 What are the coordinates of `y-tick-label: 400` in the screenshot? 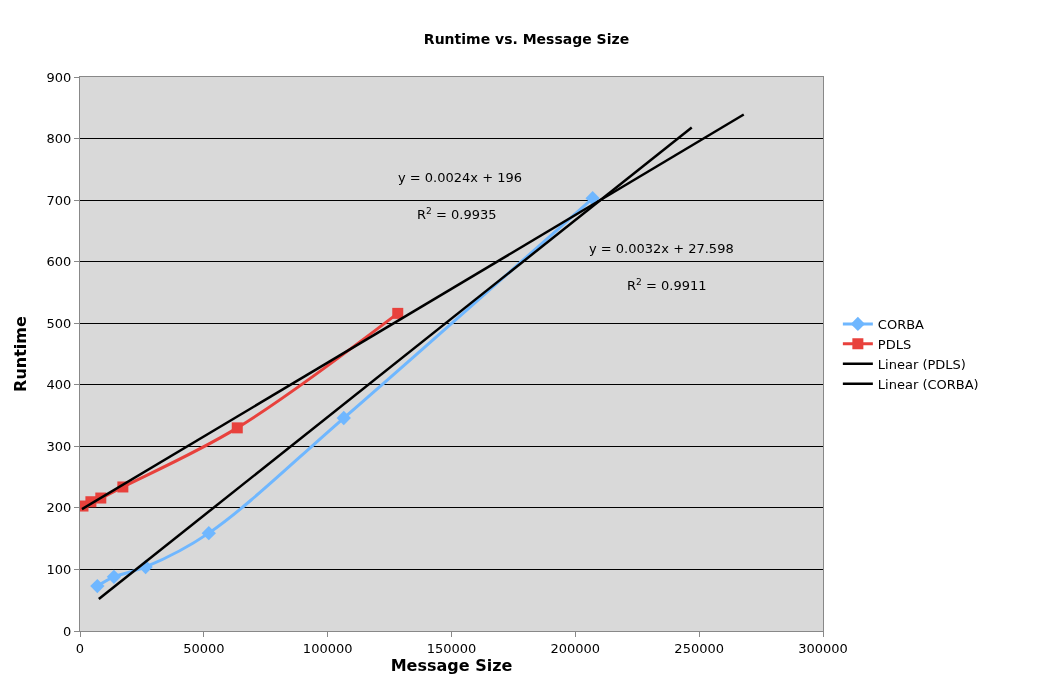 It's located at (59, 385).